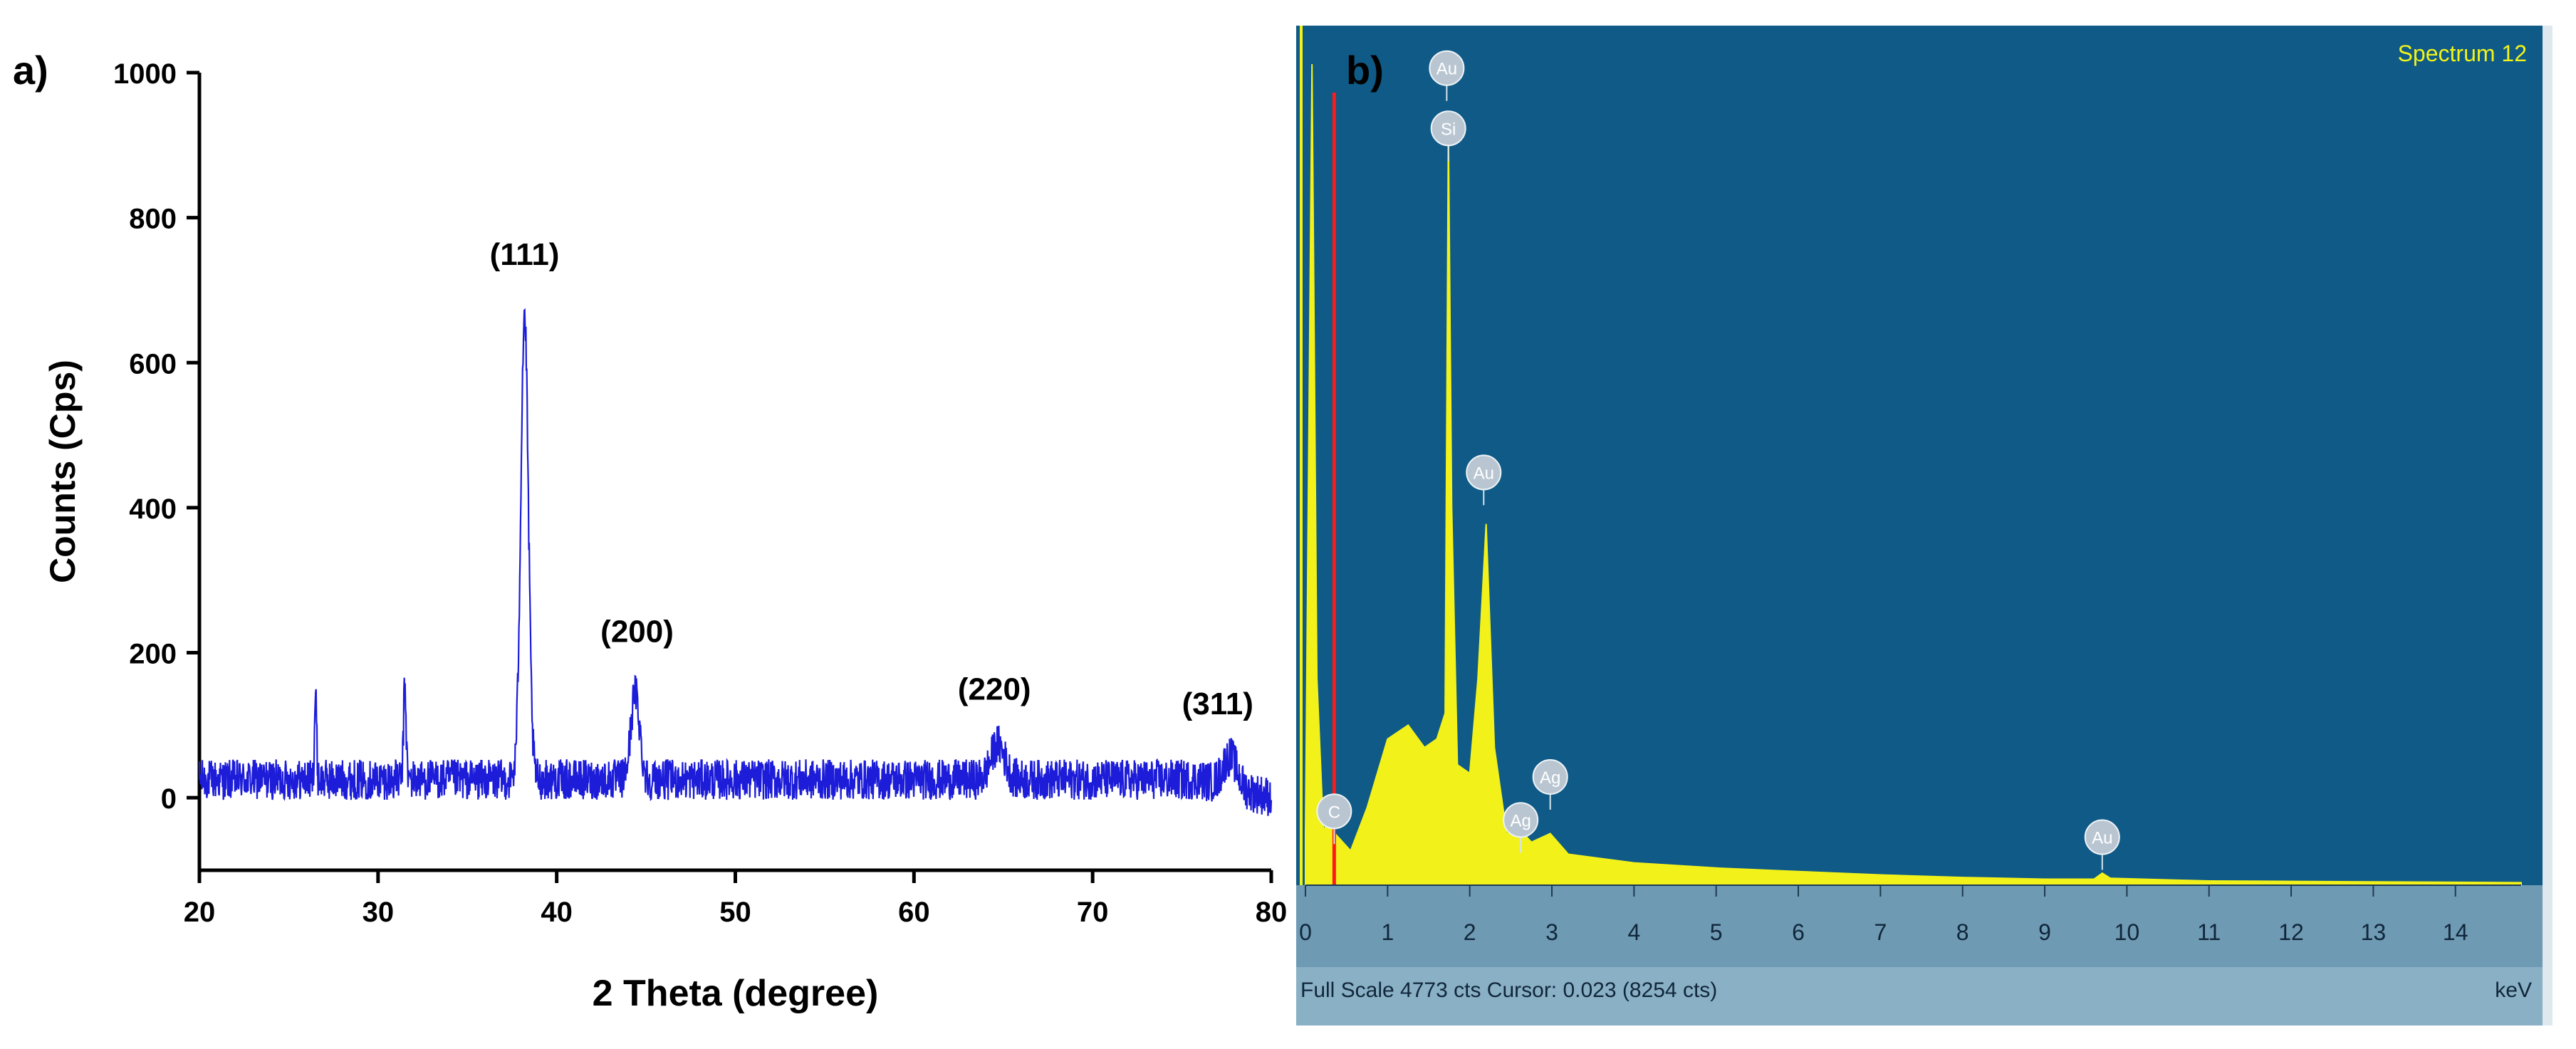 Image resolution: width=2576 pixels, height=1049 pixels. Describe the element at coordinates (1962, 932) in the screenshot. I see `eds-x-tick-label: 8` at that location.